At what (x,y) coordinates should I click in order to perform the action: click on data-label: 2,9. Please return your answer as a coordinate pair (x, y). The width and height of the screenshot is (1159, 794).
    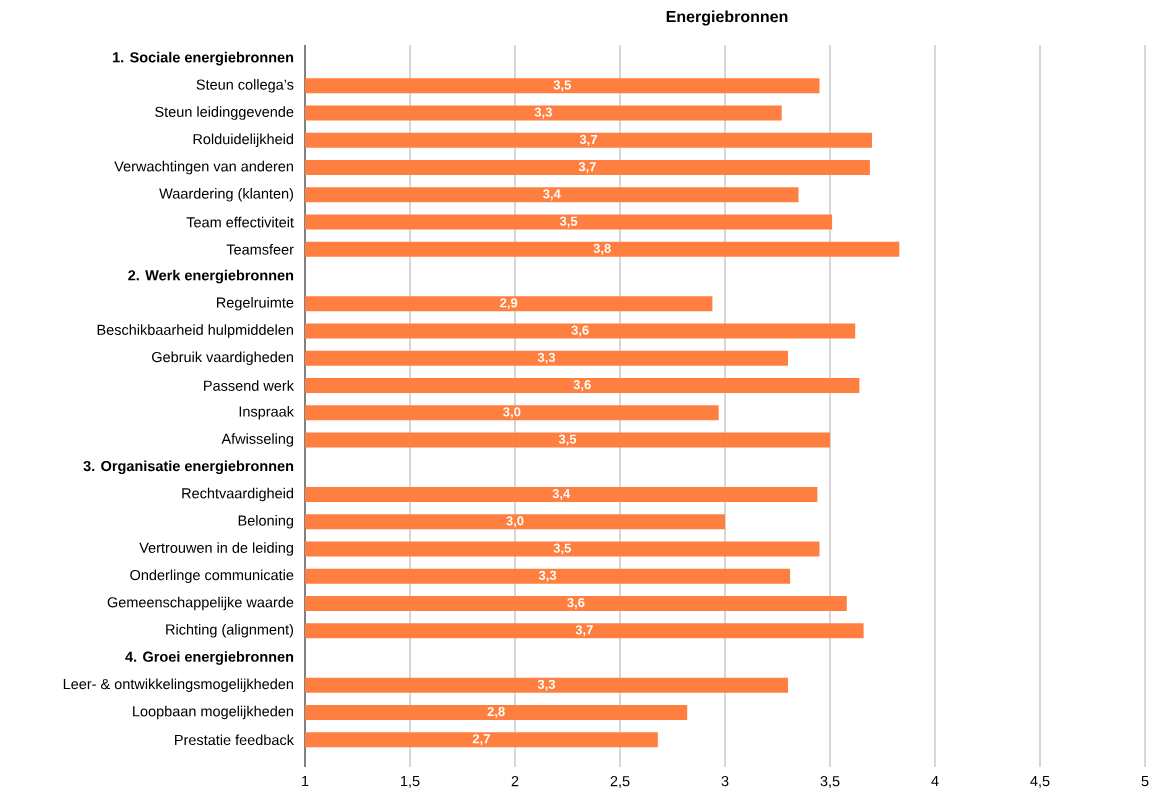
    Looking at the image, I should click on (509, 304).